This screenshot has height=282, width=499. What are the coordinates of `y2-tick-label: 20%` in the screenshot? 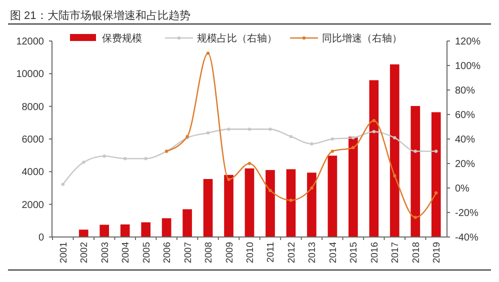 It's located at (465, 164).